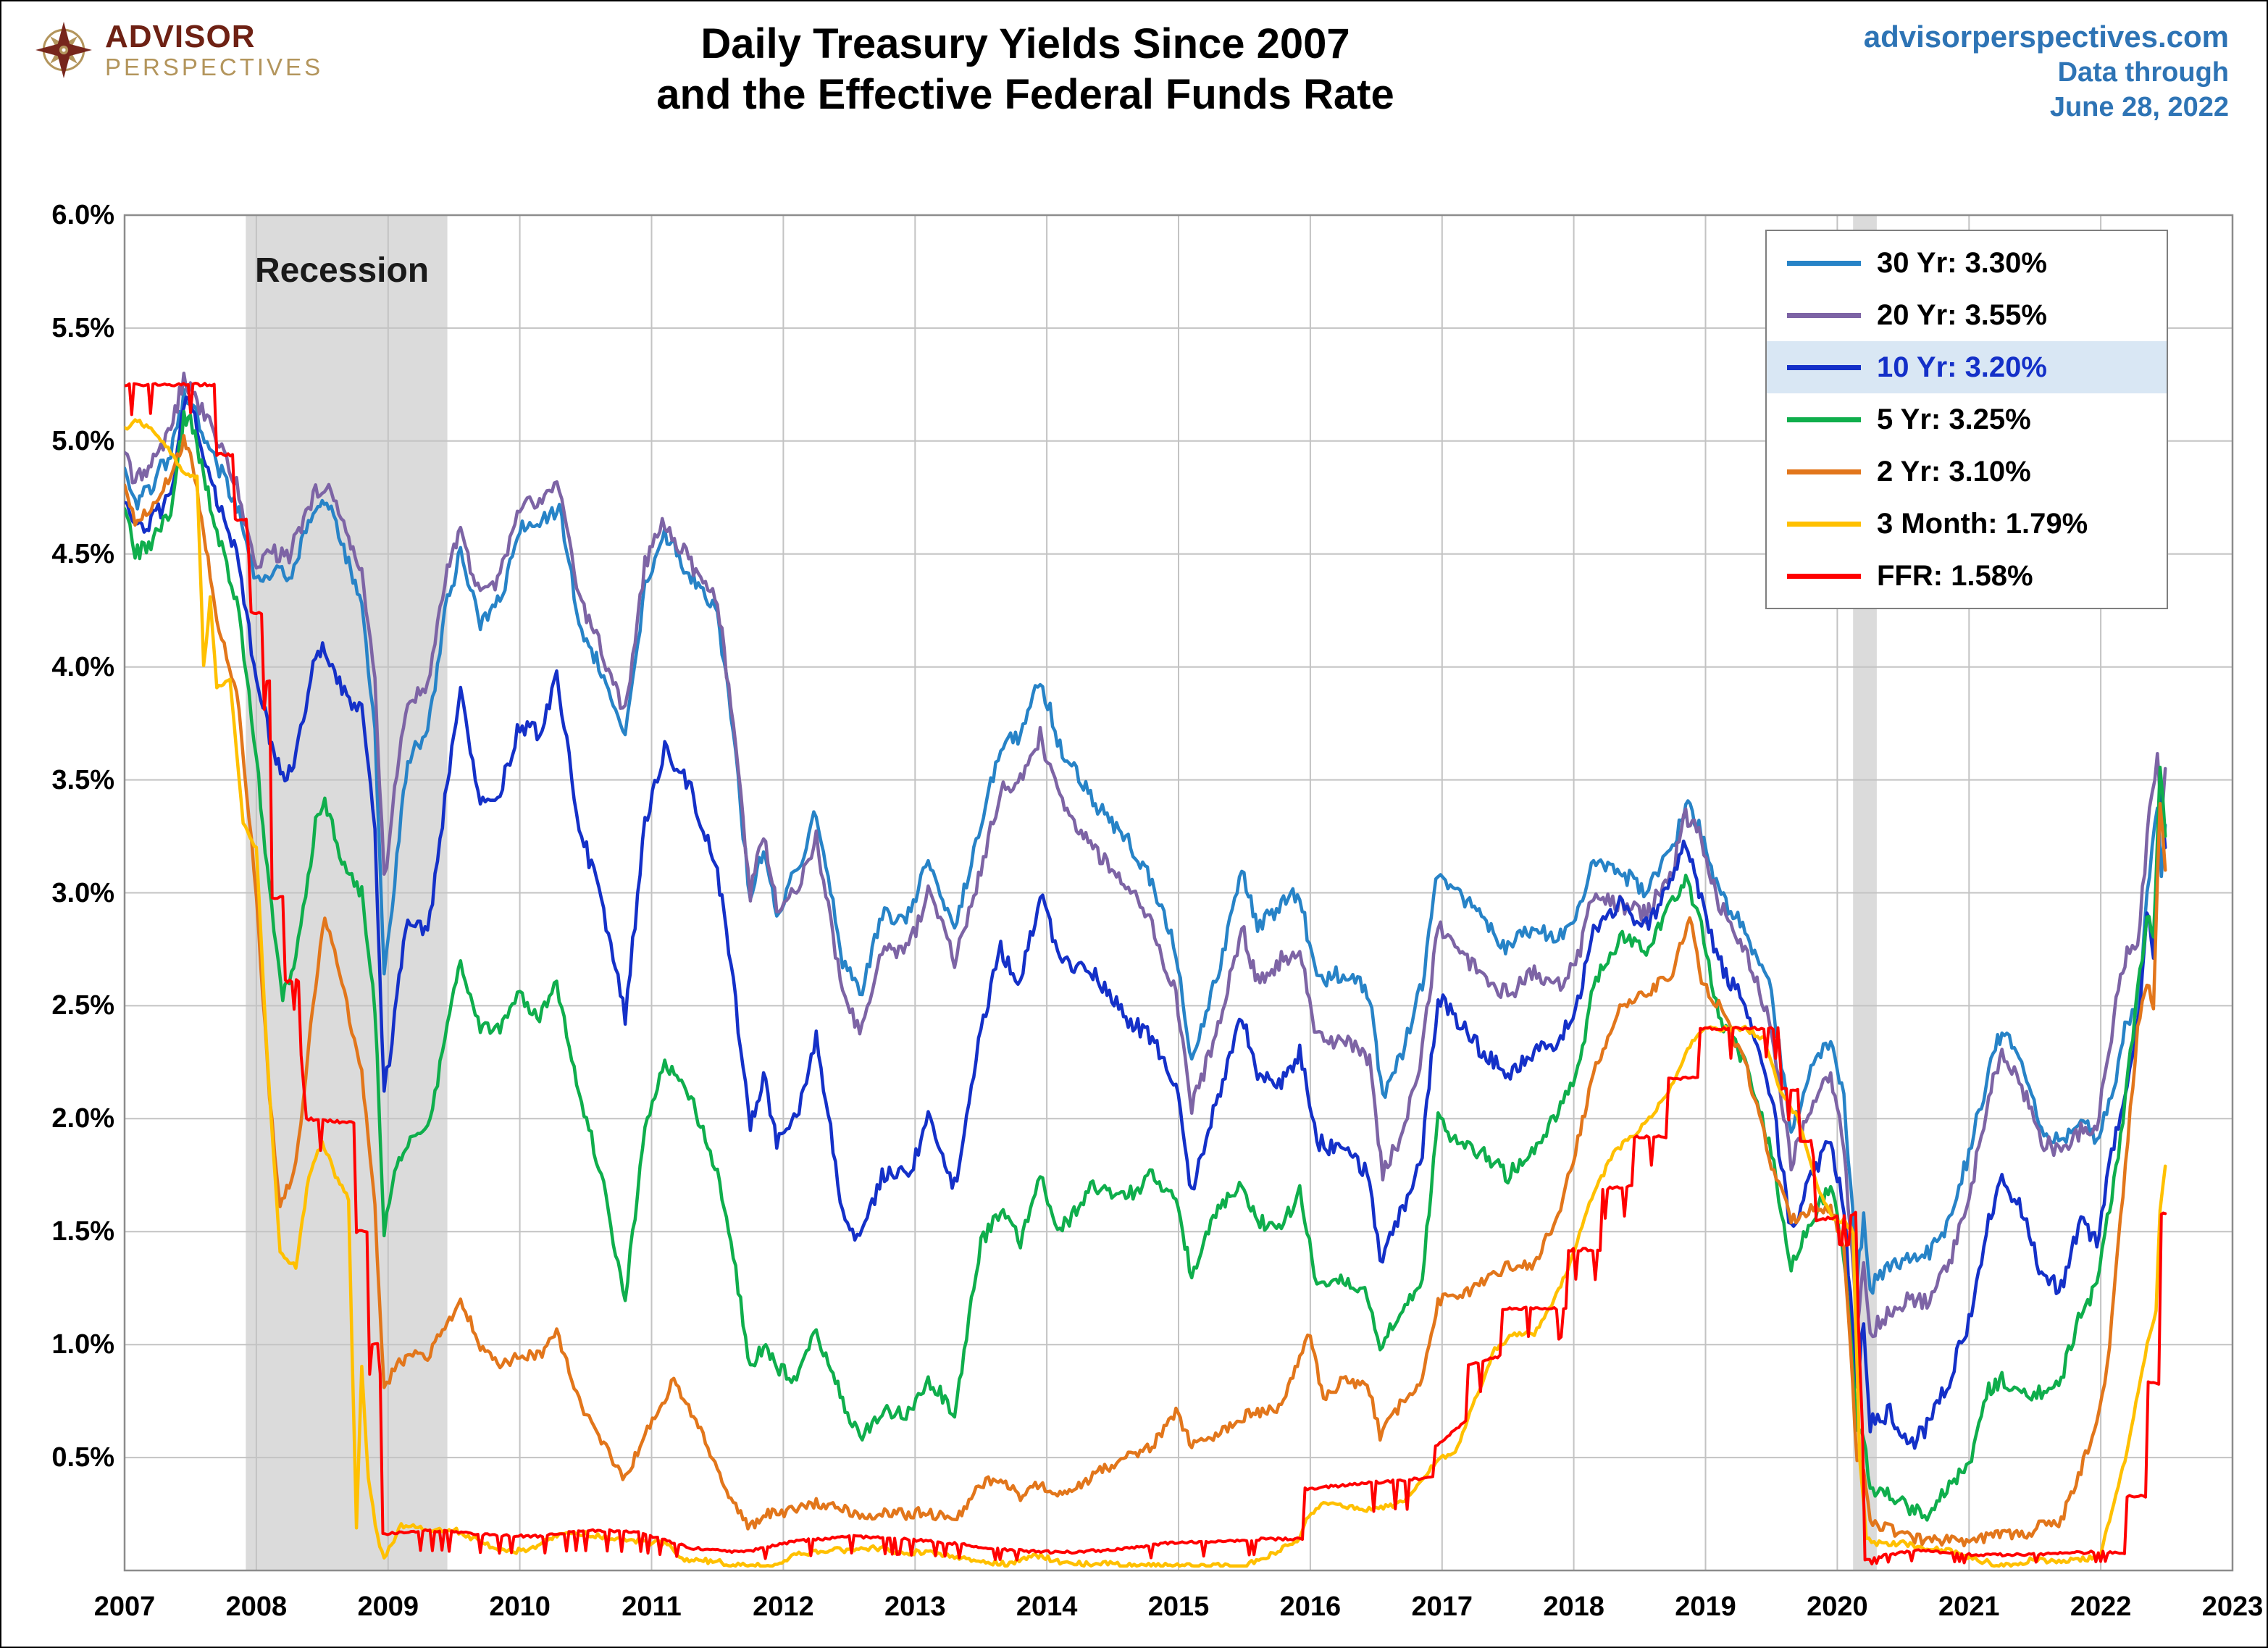  Describe the element at coordinates (1025, 43) in the screenshot. I see `title-line1: Daily Treasury Yields Since 2007` at that location.